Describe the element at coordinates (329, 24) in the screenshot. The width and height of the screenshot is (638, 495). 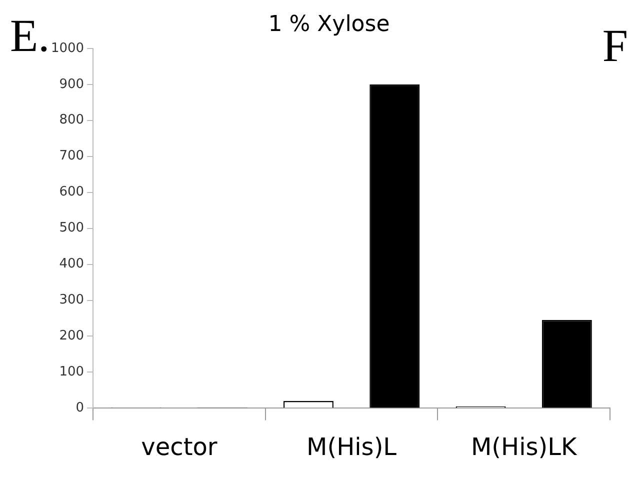
I see `chart-title: 1 % Xylose` at that location.